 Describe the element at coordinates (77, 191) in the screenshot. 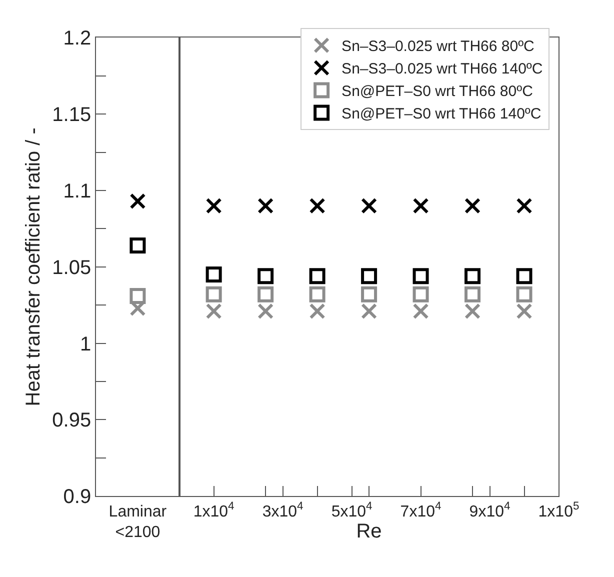

I see `y-tick-label: 1.1` at that location.